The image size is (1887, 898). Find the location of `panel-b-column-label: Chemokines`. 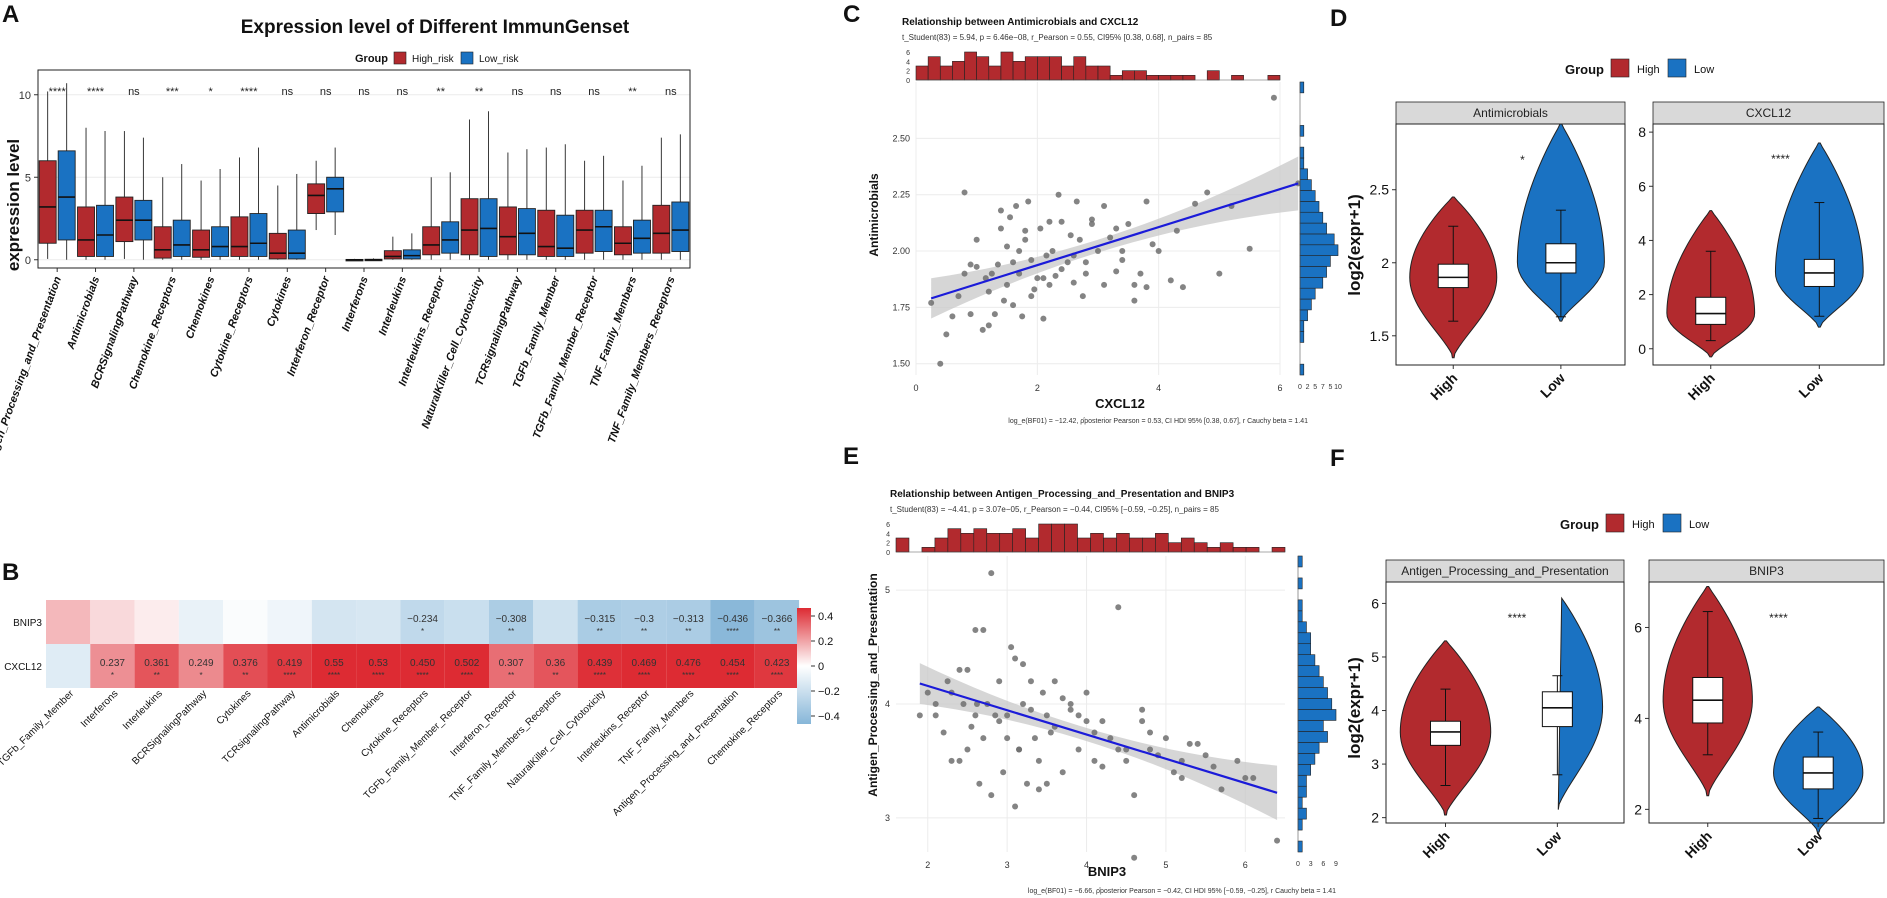

panel-b-column-label: Chemokines is located at coordinates (362, 711).